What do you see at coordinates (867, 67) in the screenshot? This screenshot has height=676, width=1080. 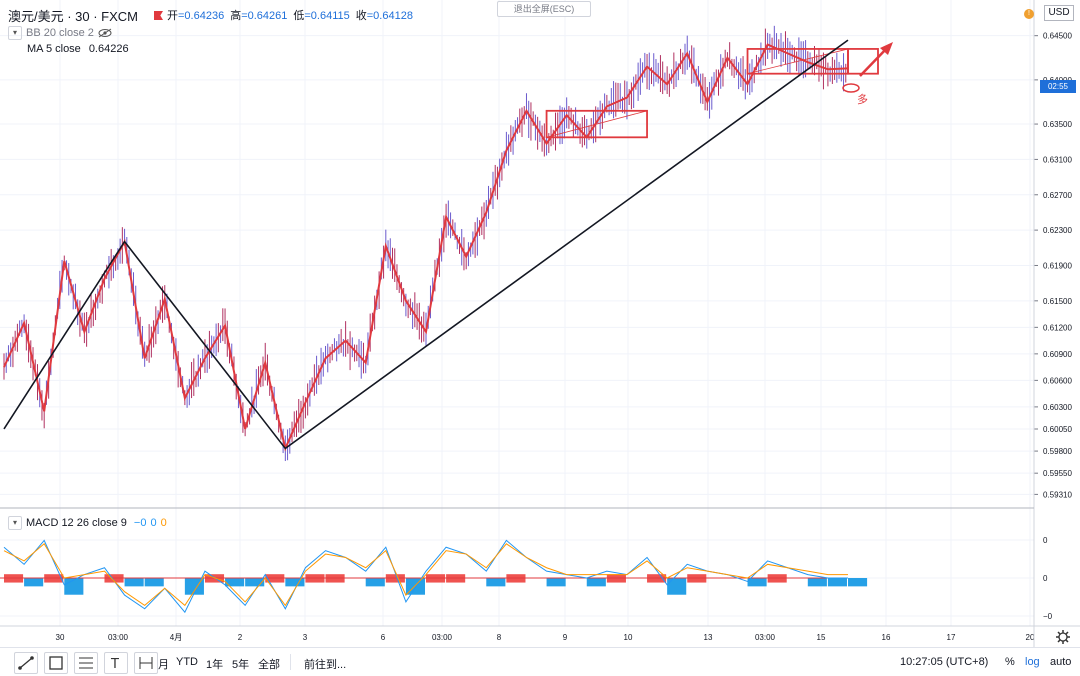 I see `up-arrow-annotation` at bounding box center [867, 67].